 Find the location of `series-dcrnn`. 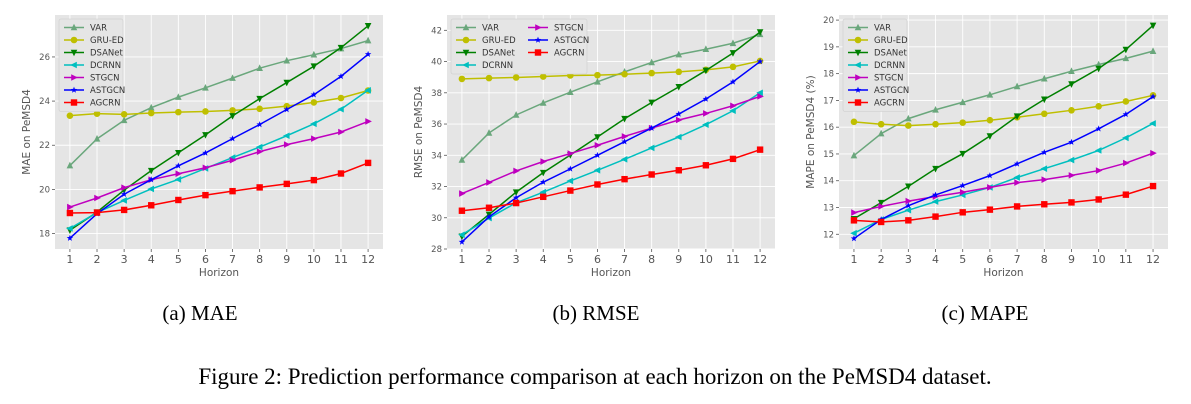

series-dcrnn is located at coordinates (1003, 178).